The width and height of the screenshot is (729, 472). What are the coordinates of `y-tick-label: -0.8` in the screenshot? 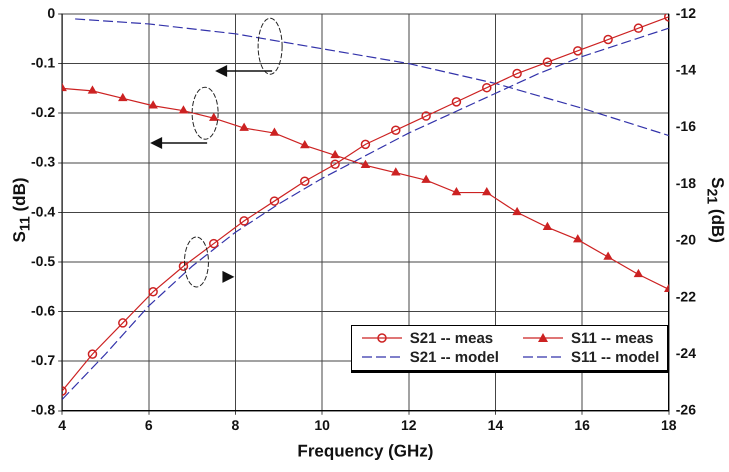 It's located at (43, 410).